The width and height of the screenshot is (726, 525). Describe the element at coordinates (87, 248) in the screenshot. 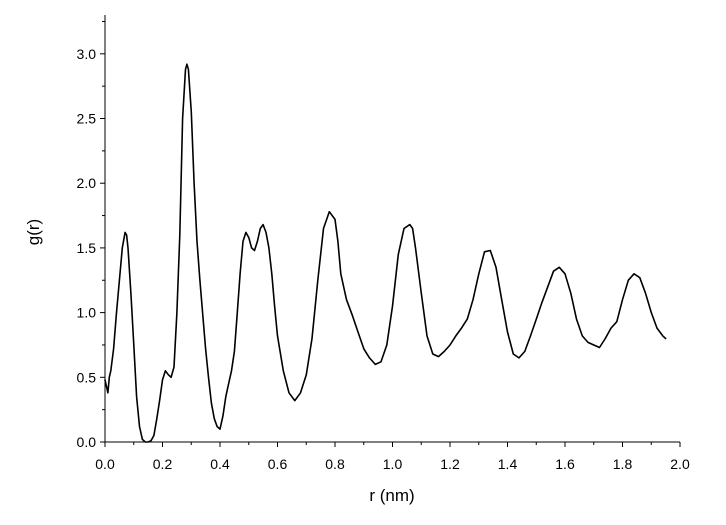

I see `y-tick-label: 1.5` at that location.